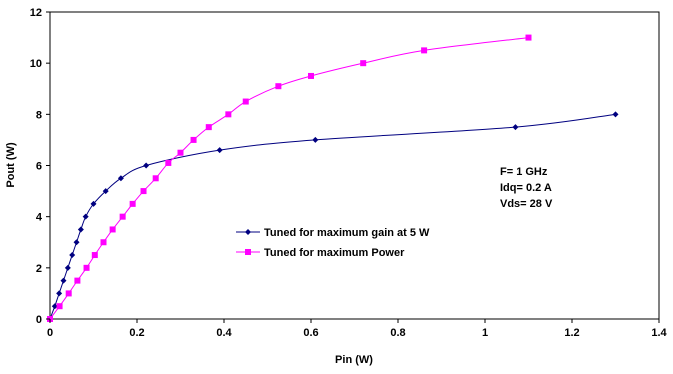  Describe the element at coordinates (39, 269) in the screenshot. I see `y-tick-label: 2` at that location.